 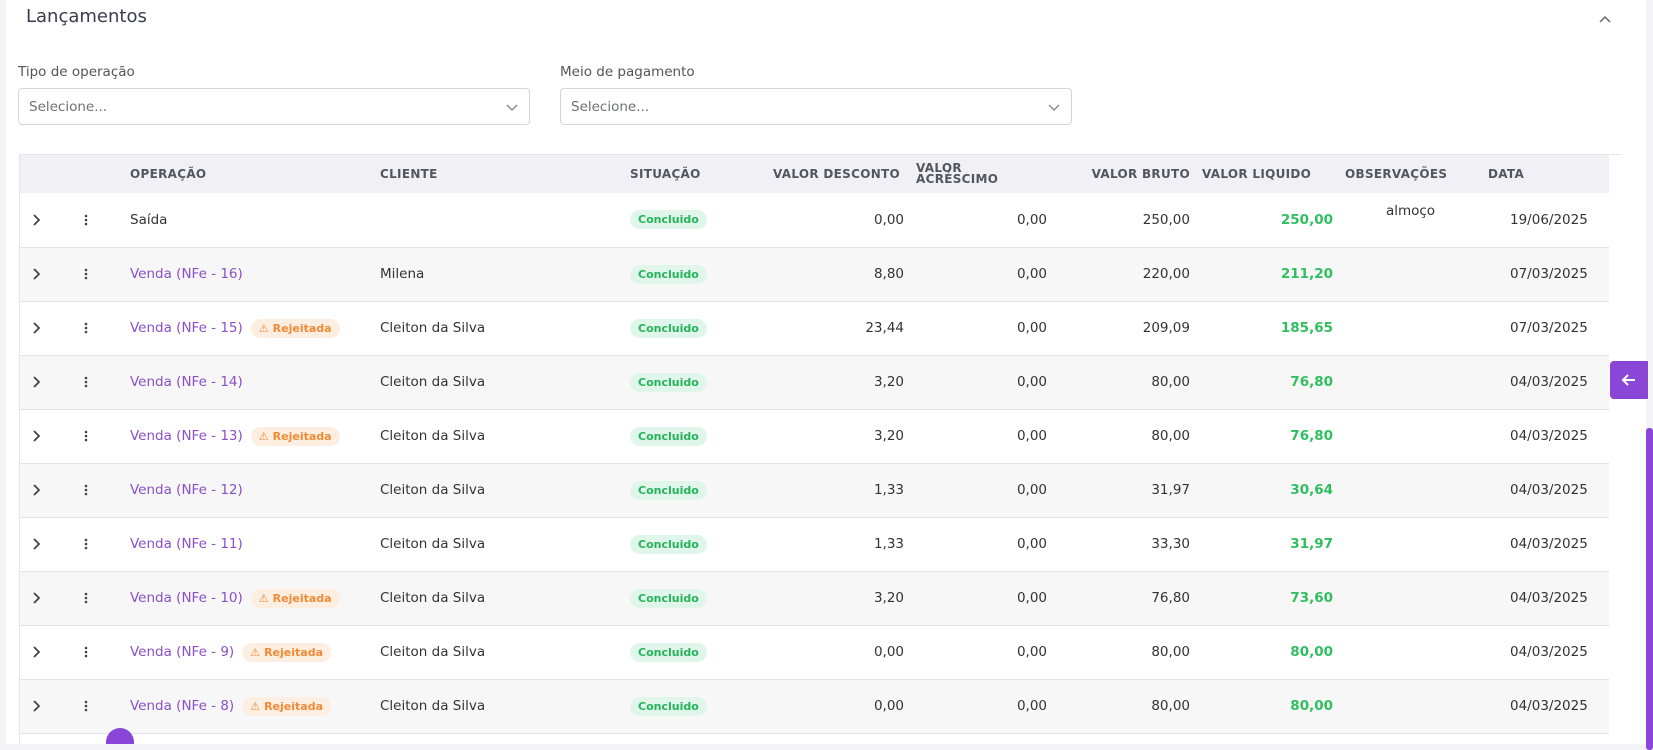 I want to click on header-status: SITUAÇÃO, so click(x=665, y=173).